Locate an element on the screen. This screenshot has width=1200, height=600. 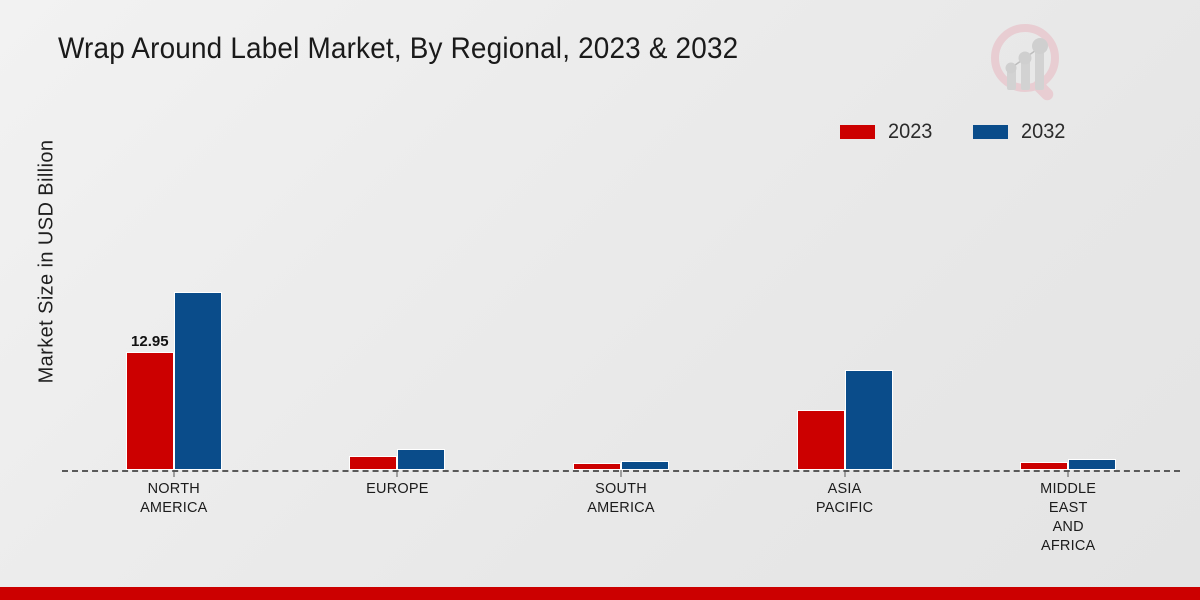
category-line: NORTH is located at coordinates (173, 489).